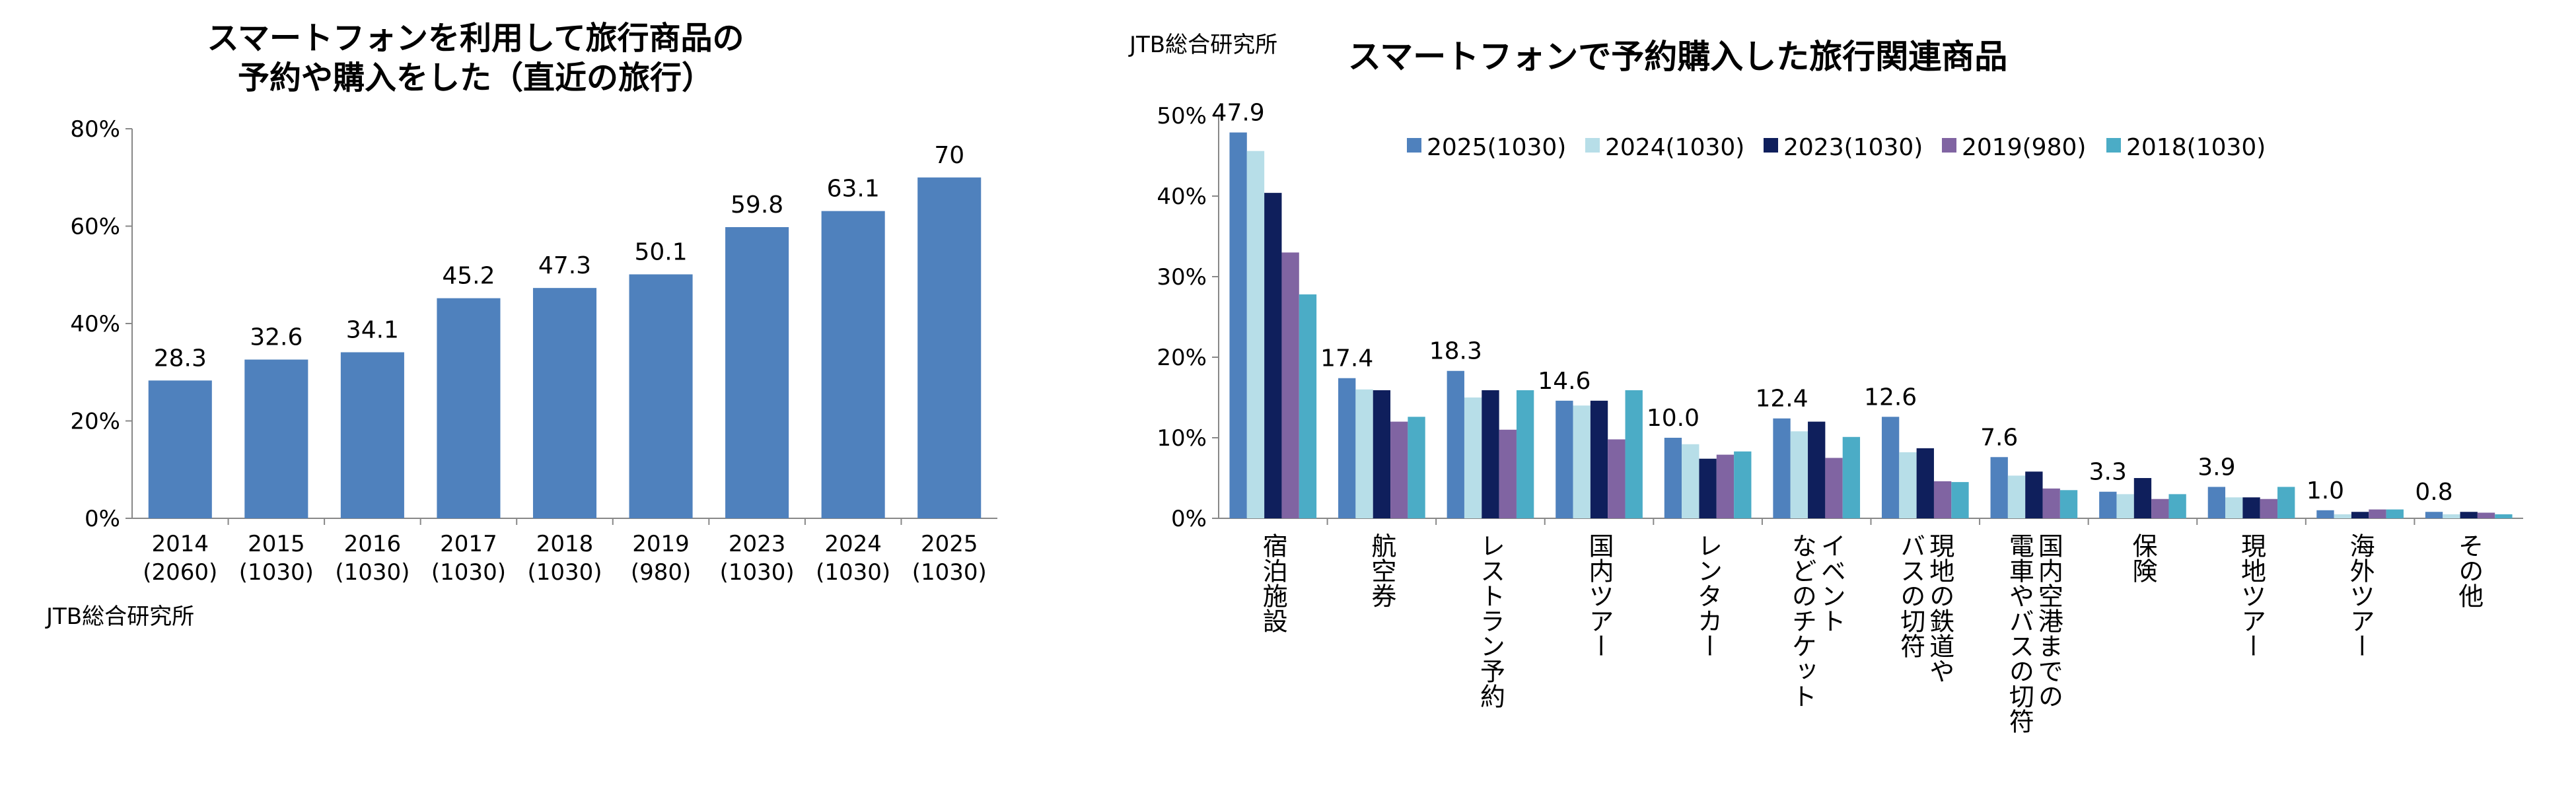  I want to click on x-category-label: 2015, so click(277, 544).